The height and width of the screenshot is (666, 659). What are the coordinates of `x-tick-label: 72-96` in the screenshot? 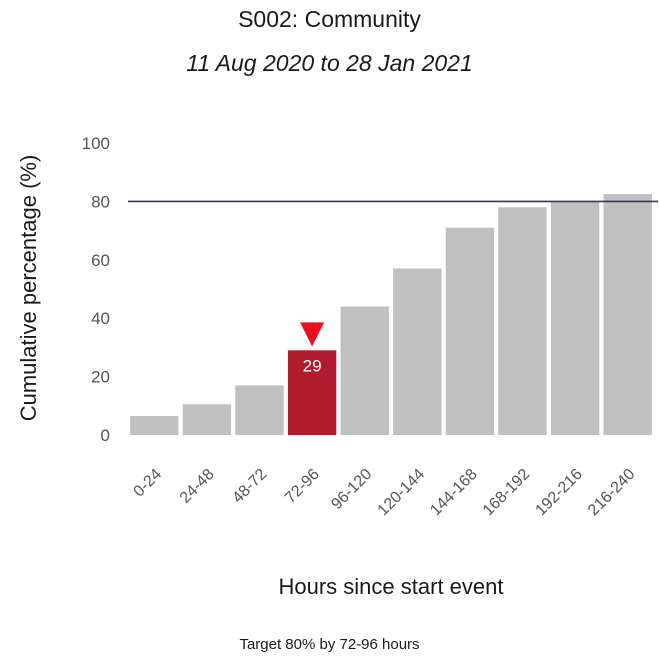 It's located at (302, 486).